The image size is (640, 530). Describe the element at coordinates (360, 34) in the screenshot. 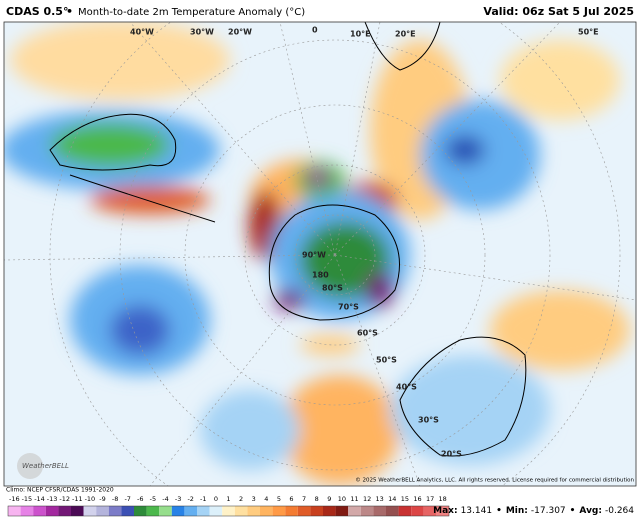

I see `map-label: 10°E` at that location.